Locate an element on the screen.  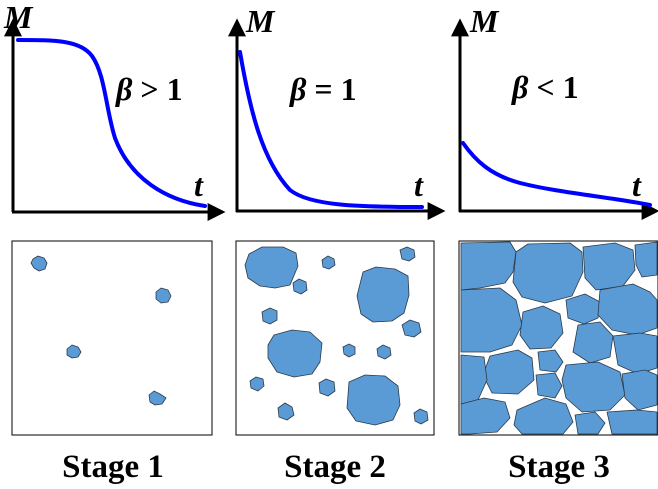
stage-label-2: Stage 2 is located at coordinates (335, 467).